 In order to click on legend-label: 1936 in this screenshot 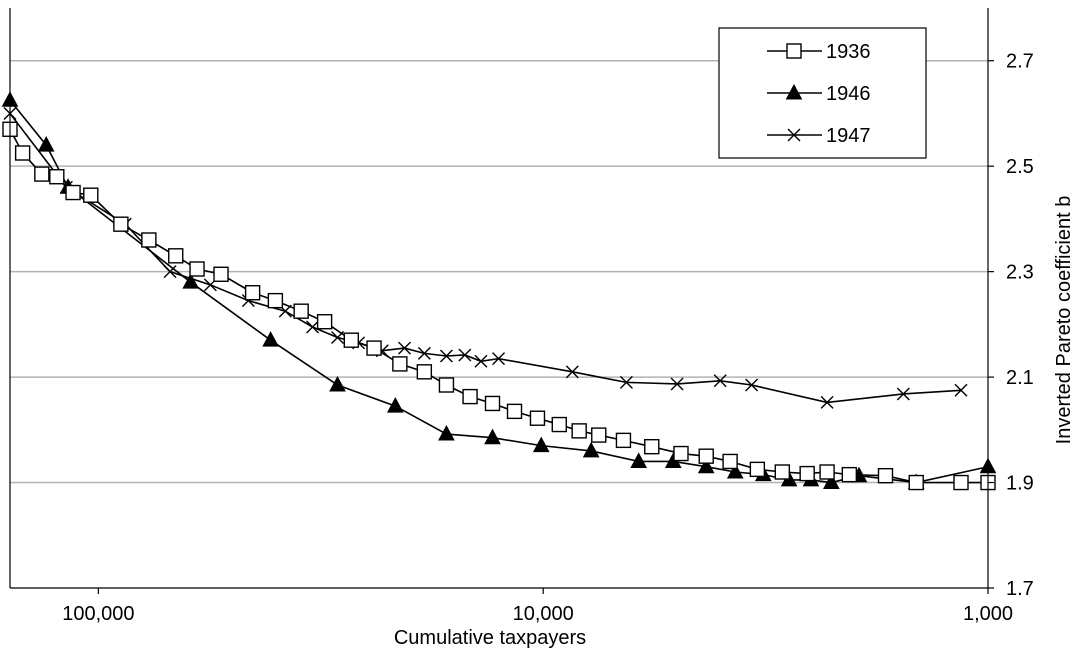, I will do `click(848, 52)`.